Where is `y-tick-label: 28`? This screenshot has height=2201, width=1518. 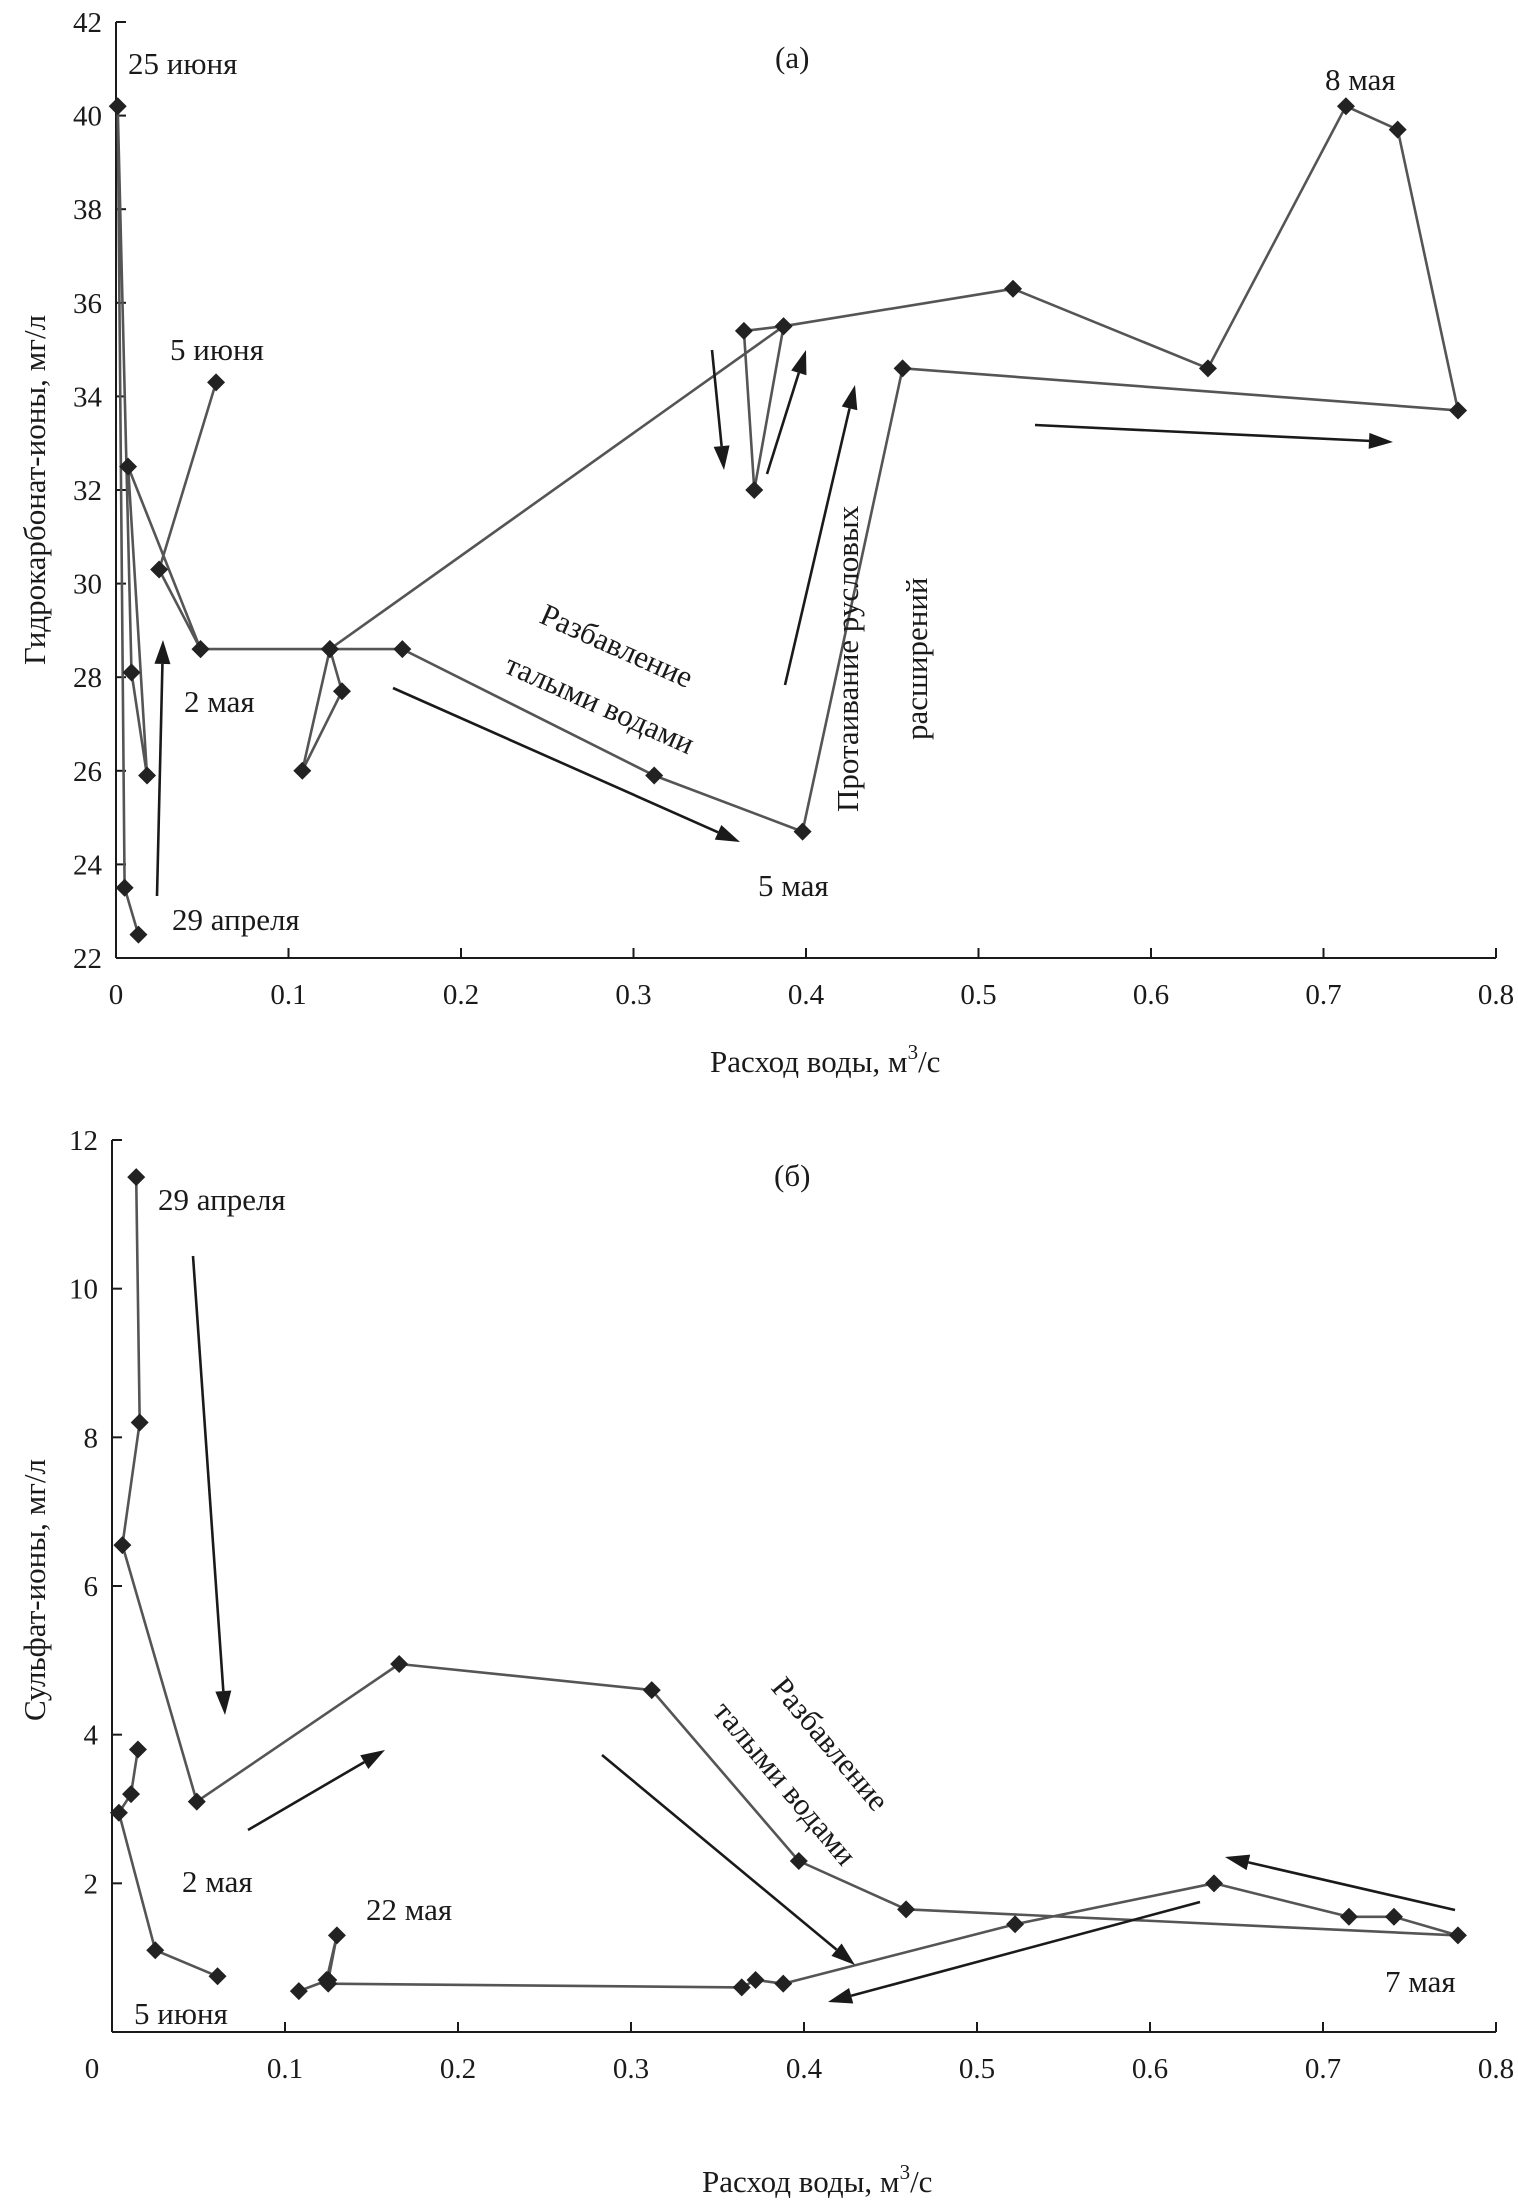 y-tick-label: 28 is located at coordinates (87, 678).